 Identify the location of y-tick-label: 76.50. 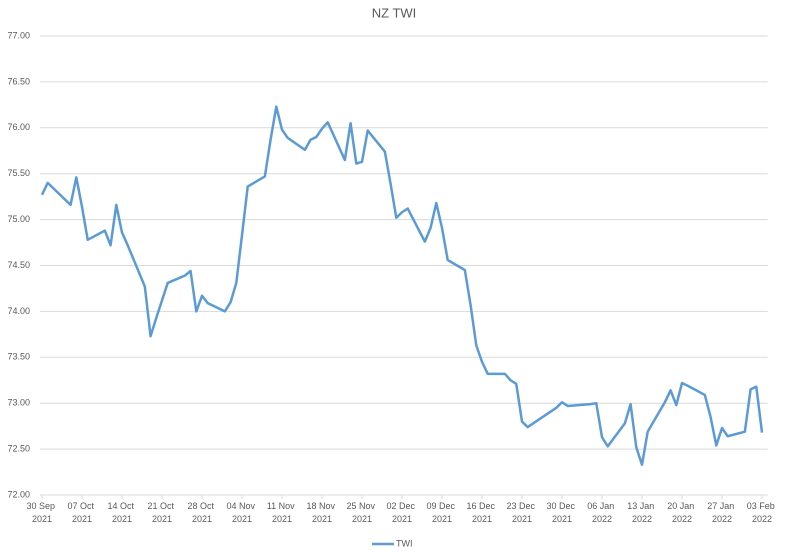
(18, 81).